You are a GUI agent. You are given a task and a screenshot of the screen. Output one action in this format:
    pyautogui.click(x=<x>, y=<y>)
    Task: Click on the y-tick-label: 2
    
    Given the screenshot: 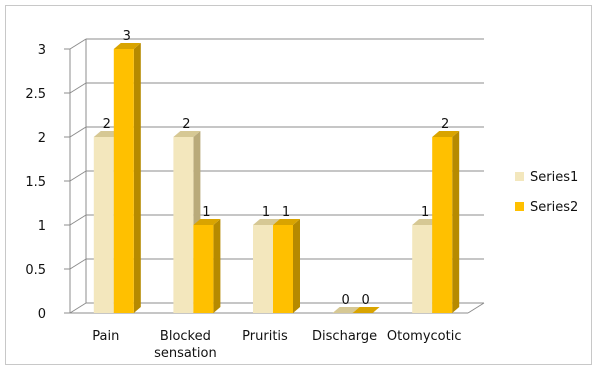 What is the action you would take?
    pyautogui.click(x=42, y=138)
    